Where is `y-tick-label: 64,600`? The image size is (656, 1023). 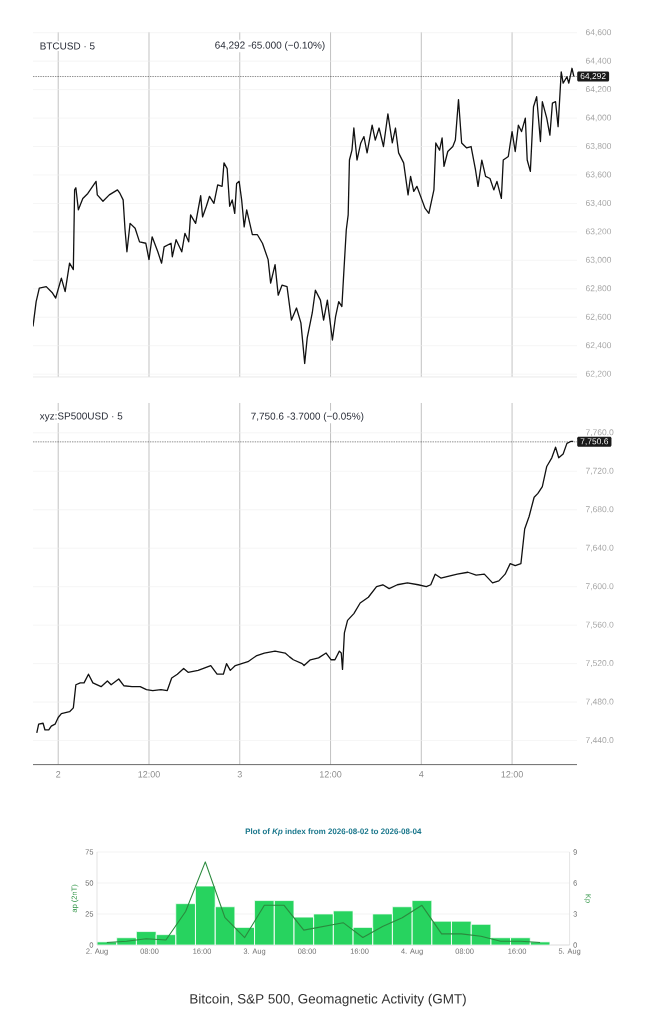 y-tick-label: 64,600 is located at coordinates (598, 33).